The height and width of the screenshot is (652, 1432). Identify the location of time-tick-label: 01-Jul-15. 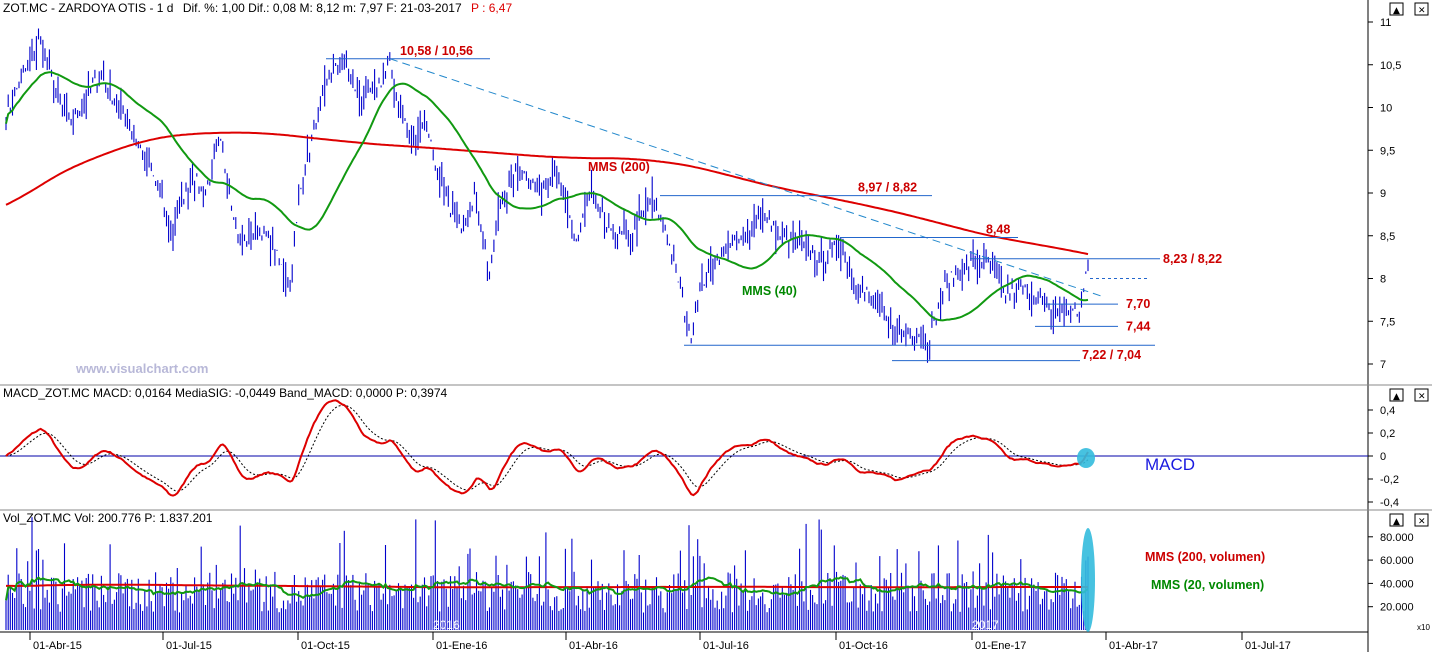
(189, 646).